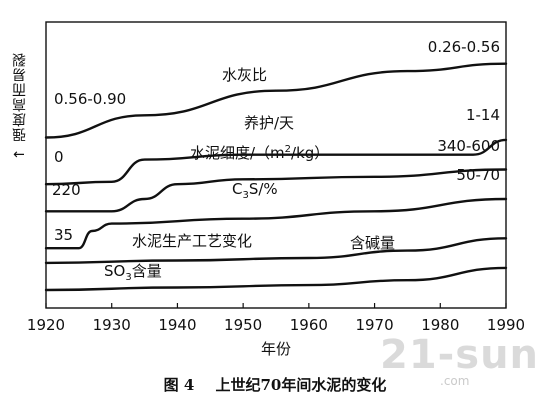 This screenshot has width=550, height=412. I want to click on series-start-label: 0, so click(59, 157).